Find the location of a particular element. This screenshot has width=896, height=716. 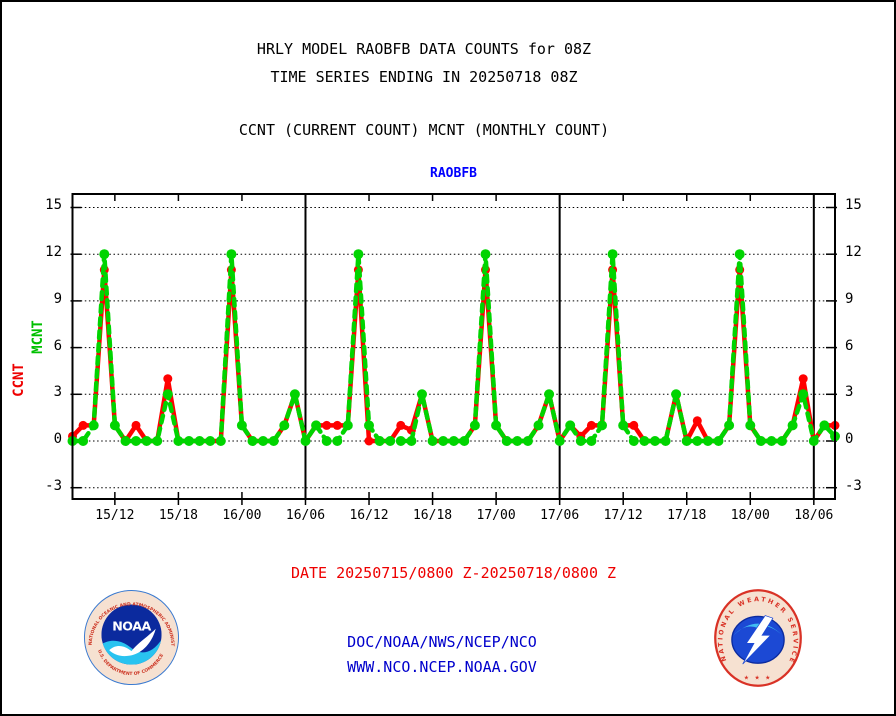

page-title-line1: HRLY MODEL RAOBFB DATA COUNTS for 08Z is located at coordinates (424, 49).